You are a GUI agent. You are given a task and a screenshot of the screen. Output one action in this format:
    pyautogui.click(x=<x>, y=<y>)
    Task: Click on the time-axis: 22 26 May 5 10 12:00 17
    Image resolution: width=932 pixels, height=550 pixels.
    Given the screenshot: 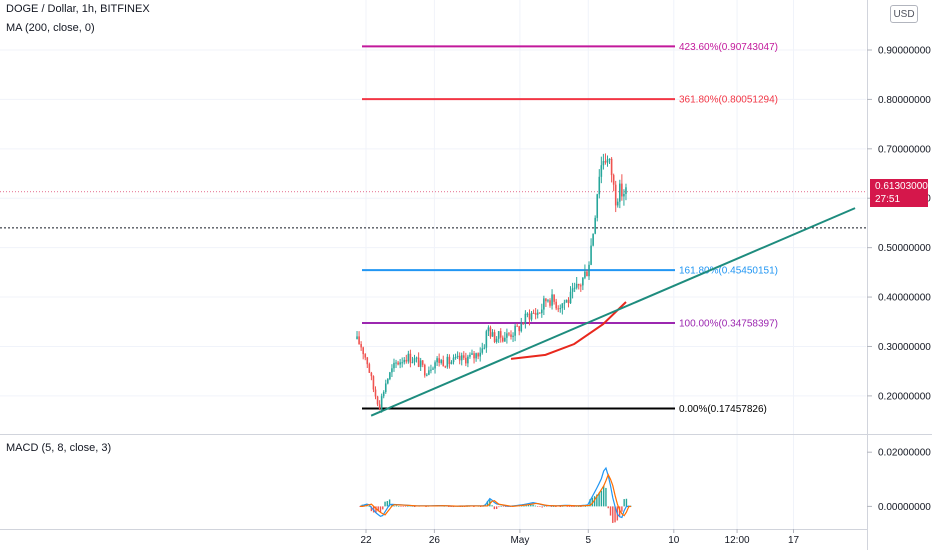 What is the action you would take?
    pyautogui.click(x=579, y=537)
    